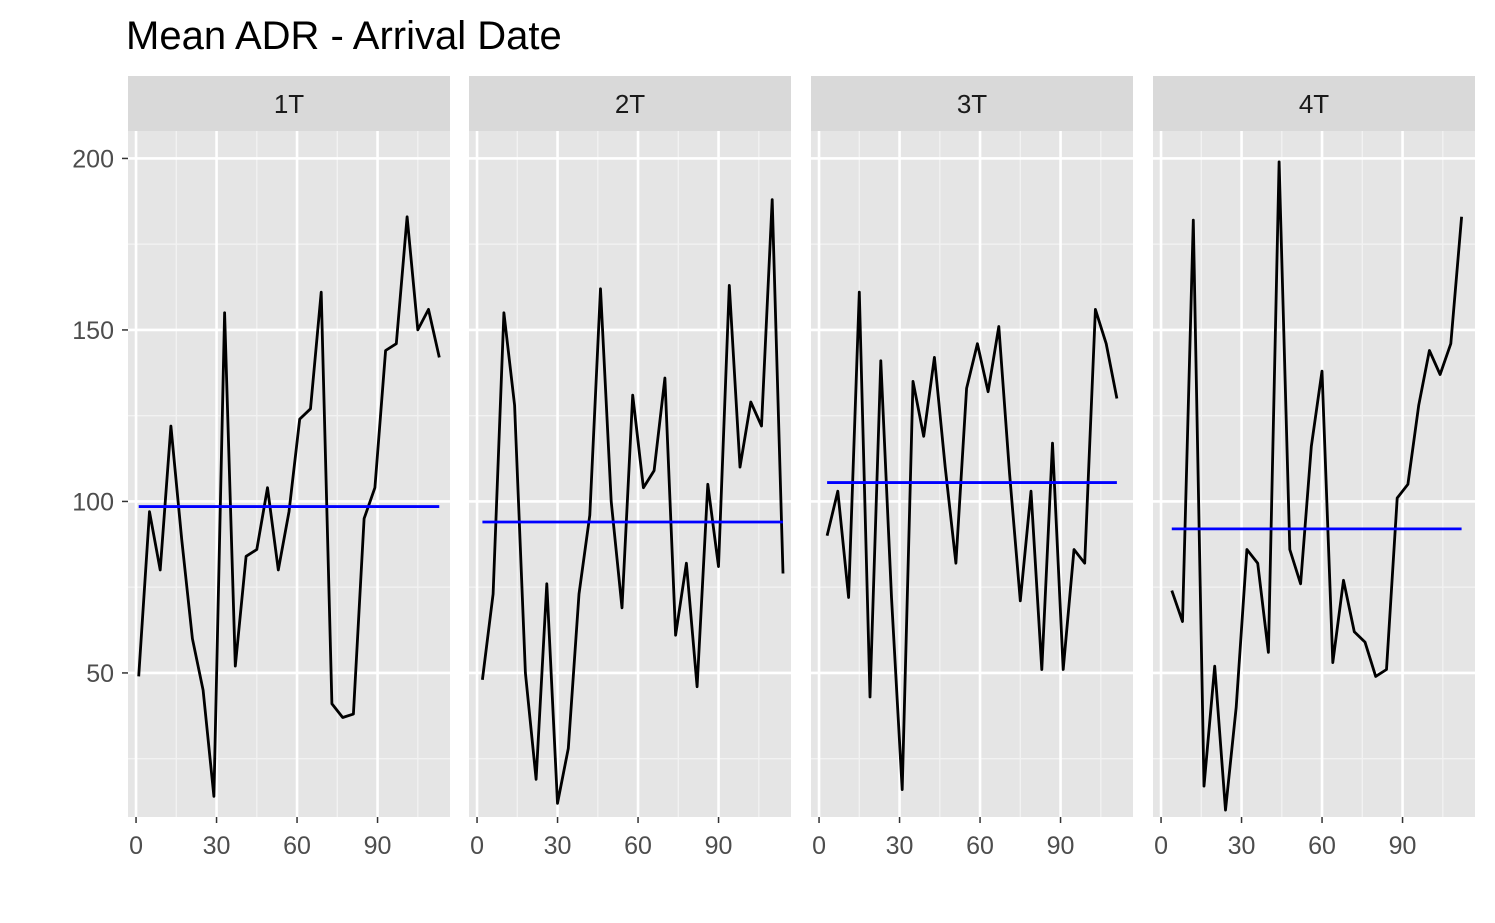  What do you see at coordinates (1316, 486) in the screenshot?
I see `series-line-4T` at bounding box center [1316, 486].